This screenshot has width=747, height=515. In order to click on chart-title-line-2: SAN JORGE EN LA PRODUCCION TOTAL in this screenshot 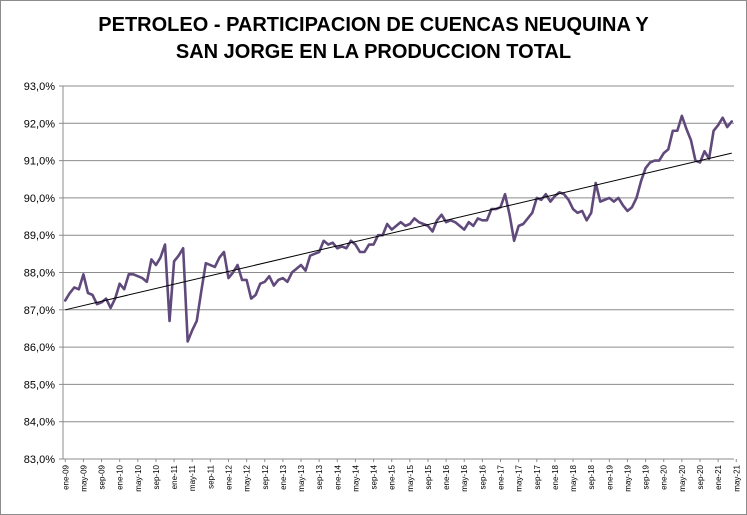, I will do `click(373, 52)`.